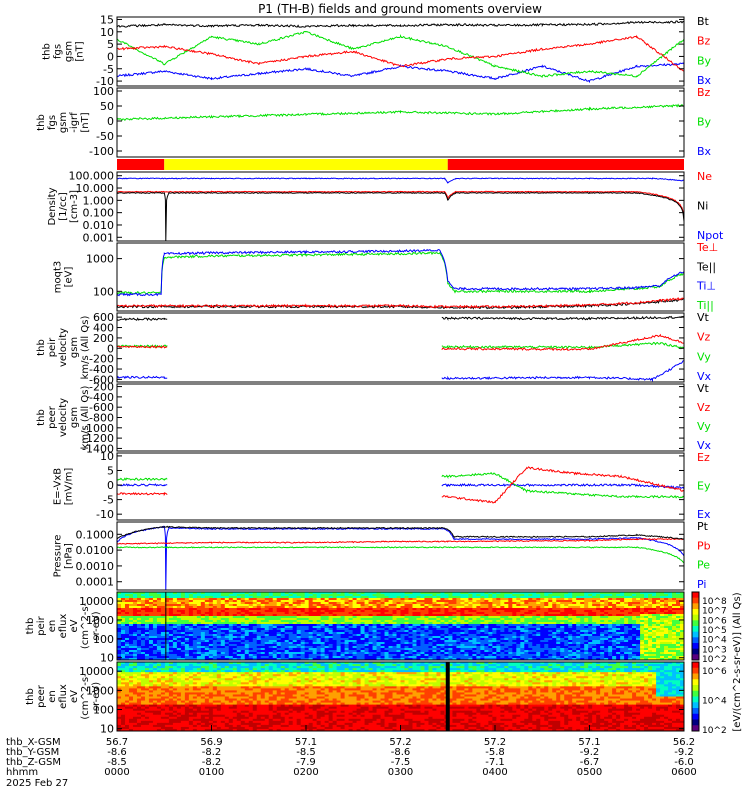 The width and height of the screenshot is (750, 800). What do you see at coordinates (400, 52) in the screenshot?
I see `series-group` at bounding box center [400, 52].